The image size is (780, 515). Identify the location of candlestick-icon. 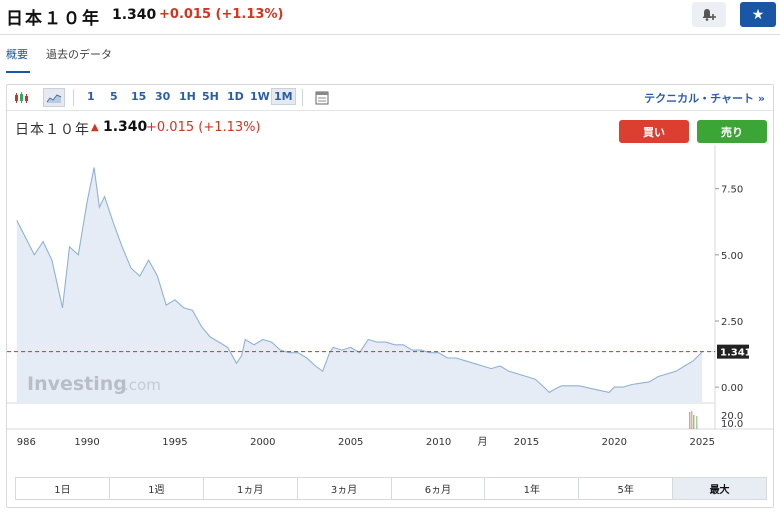
(22, 97).